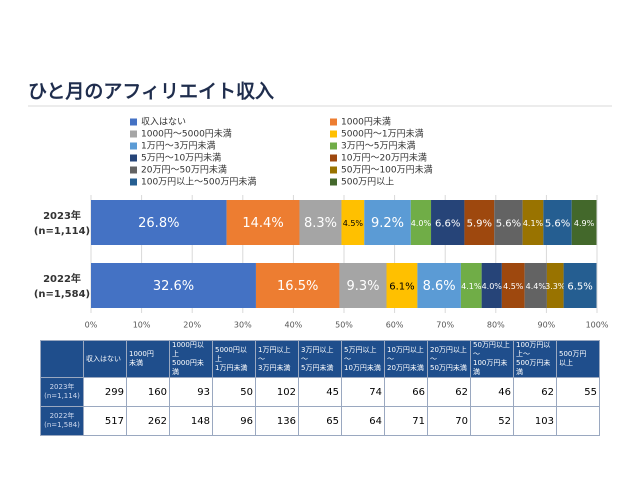  Describe the element at coordinates (362, 367) in the screenshot. I see `header-text: 10万円未満` at that location.